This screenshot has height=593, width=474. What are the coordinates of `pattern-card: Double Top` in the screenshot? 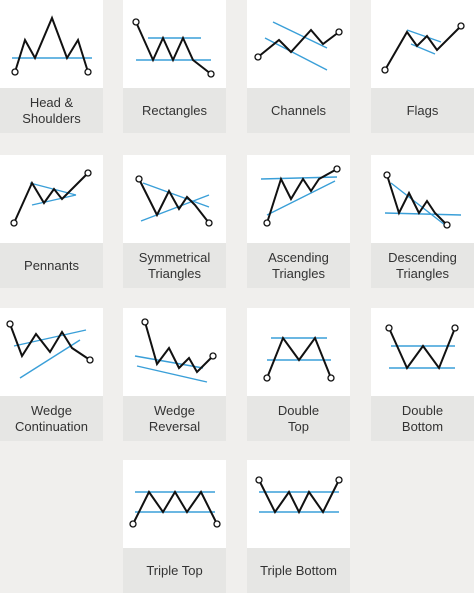 It's located at (298, 374).